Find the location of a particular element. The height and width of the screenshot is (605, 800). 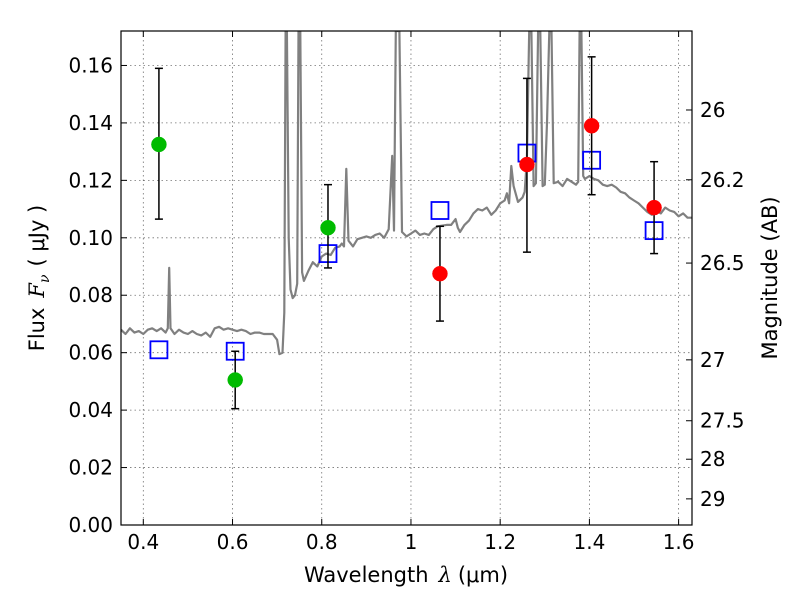

x-tick-label: 0.8 is located at coordinates (322, 542).